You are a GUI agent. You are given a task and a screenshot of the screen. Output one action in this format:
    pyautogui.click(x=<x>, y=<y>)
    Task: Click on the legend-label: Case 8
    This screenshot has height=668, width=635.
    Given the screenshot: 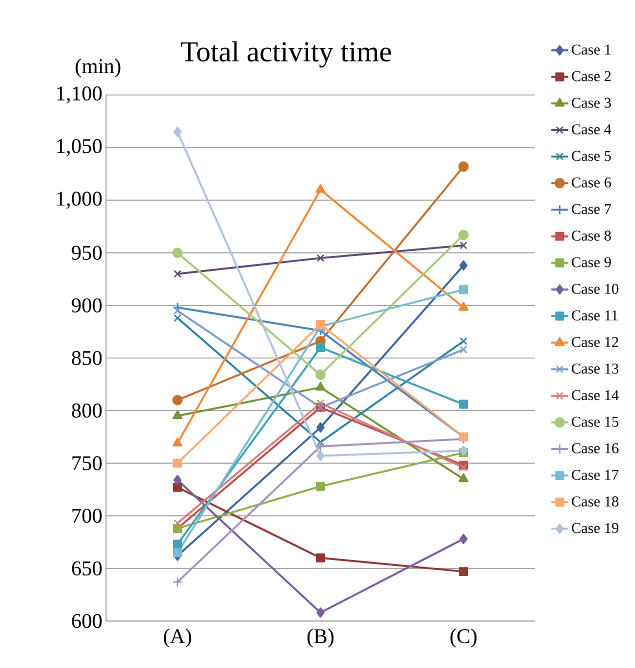 What is the action you would take?
    pyautogui.click(x=591, y=235)
    